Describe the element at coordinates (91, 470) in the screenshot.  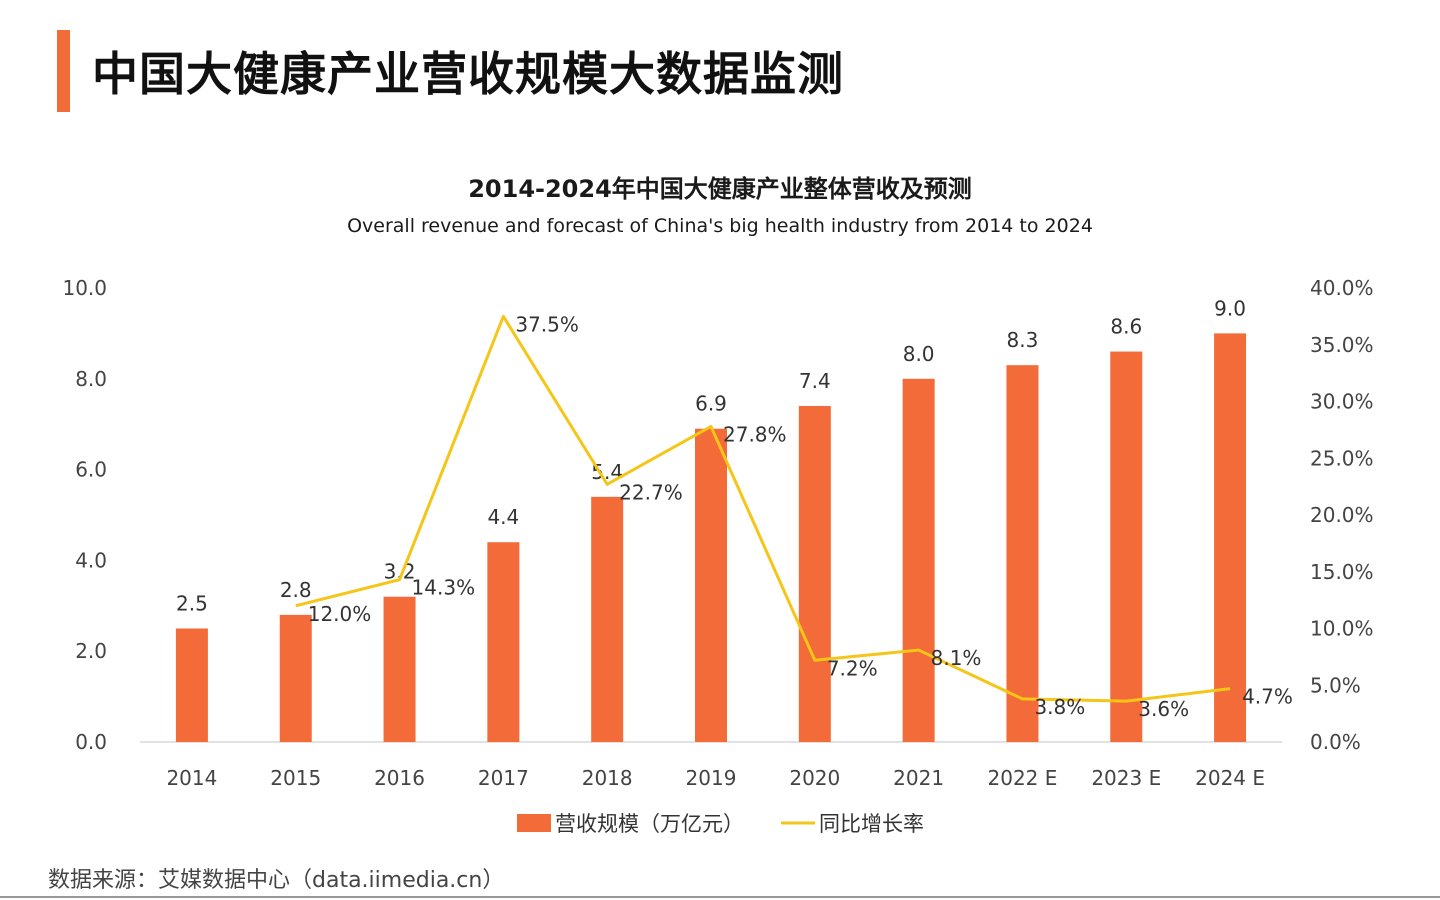
I see `left-axis-tick-label: 6.0` at that location.